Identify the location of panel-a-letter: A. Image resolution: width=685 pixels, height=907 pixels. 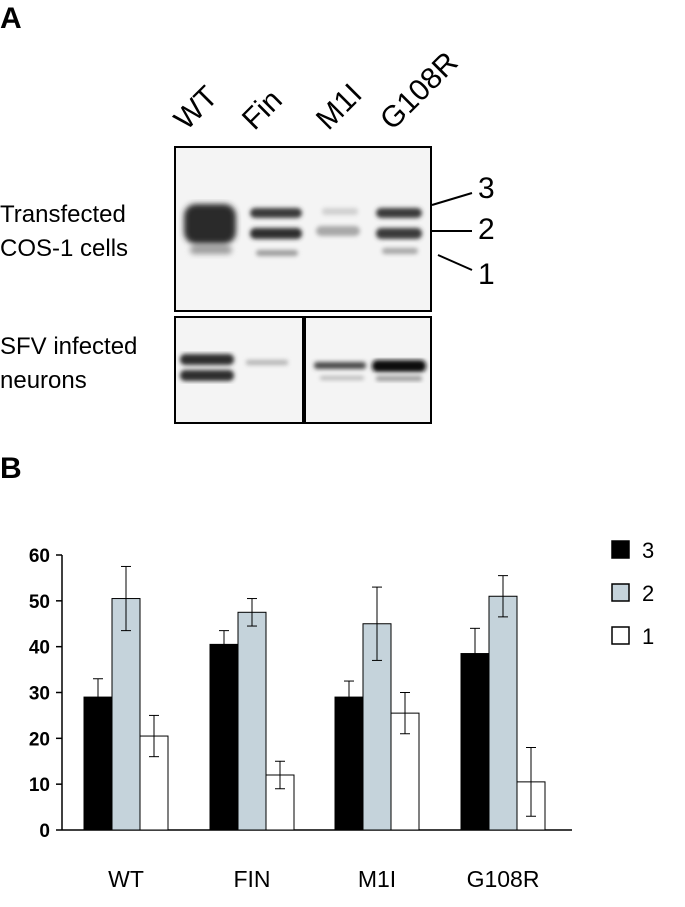
(11, 18).